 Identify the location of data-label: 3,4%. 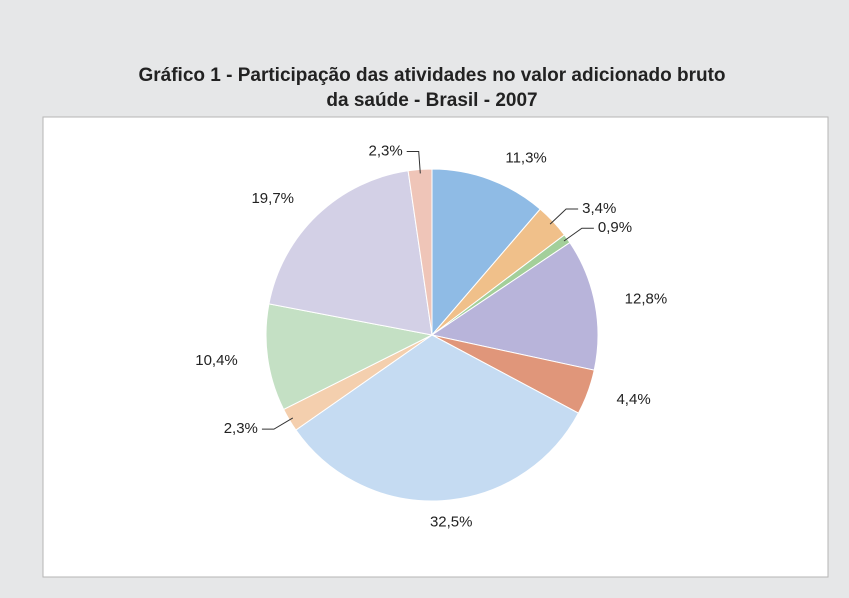
(599, 208).